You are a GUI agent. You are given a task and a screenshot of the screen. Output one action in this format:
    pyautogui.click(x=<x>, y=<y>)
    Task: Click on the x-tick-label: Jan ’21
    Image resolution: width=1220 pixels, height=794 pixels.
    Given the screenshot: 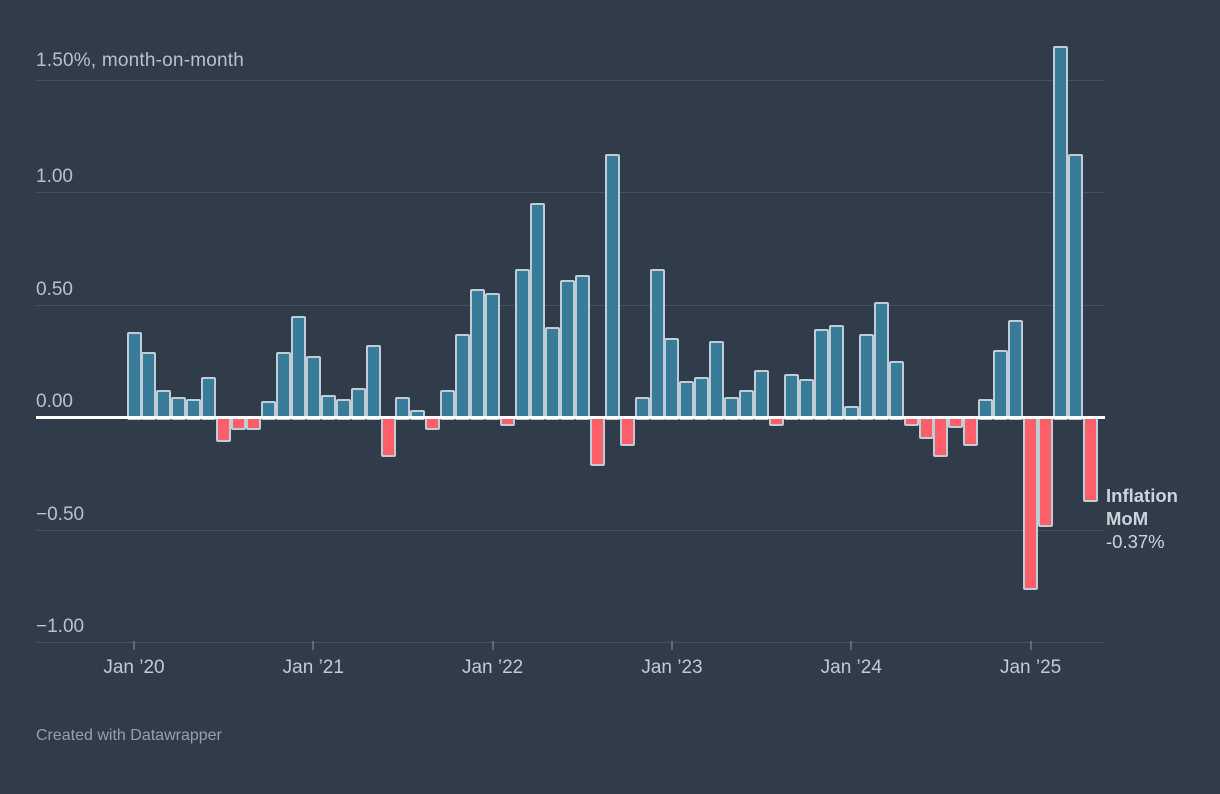 What is the action you would take?
    pyautogui.click(x=313, y=667)
    